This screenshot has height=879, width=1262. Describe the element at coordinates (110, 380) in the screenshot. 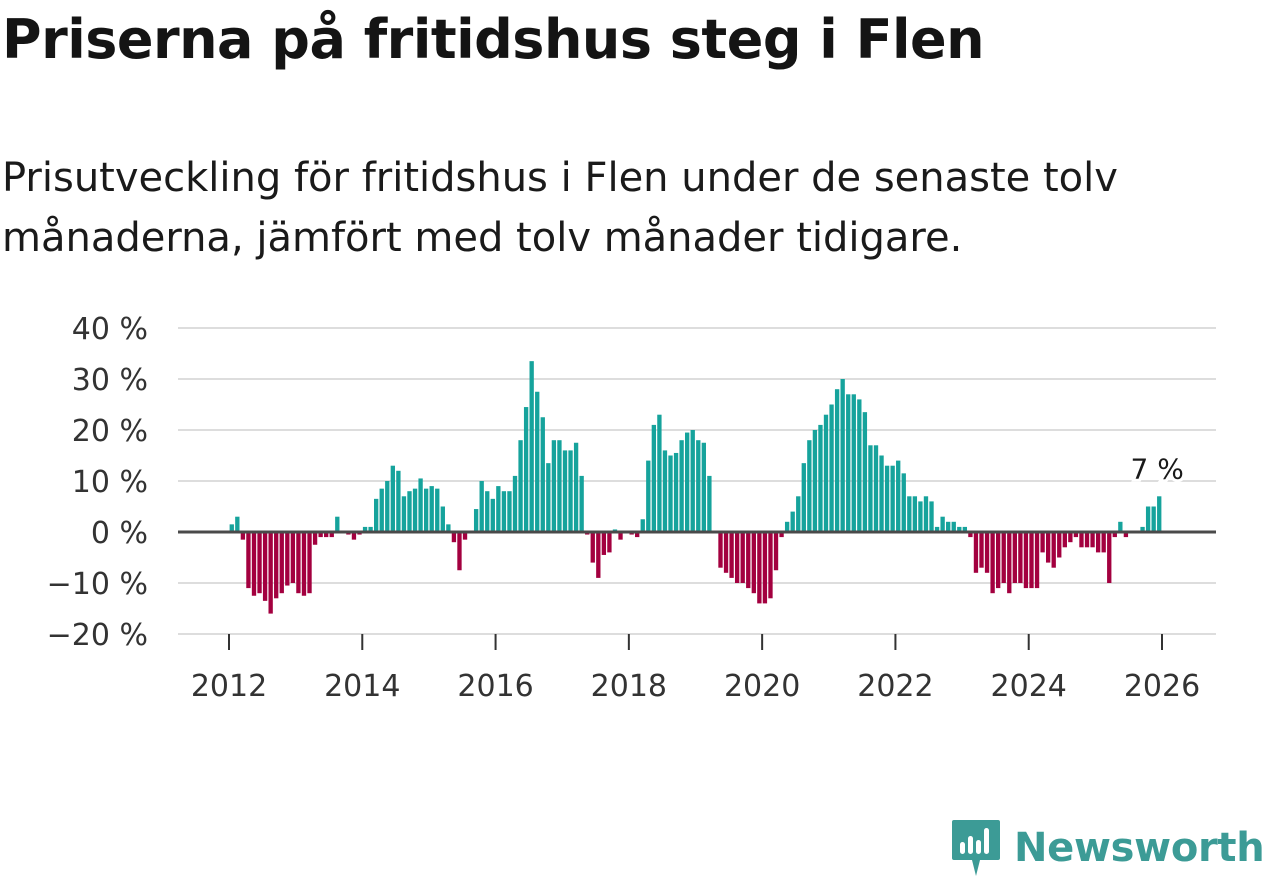

I see `y-tick-label: 30 %` at that location.